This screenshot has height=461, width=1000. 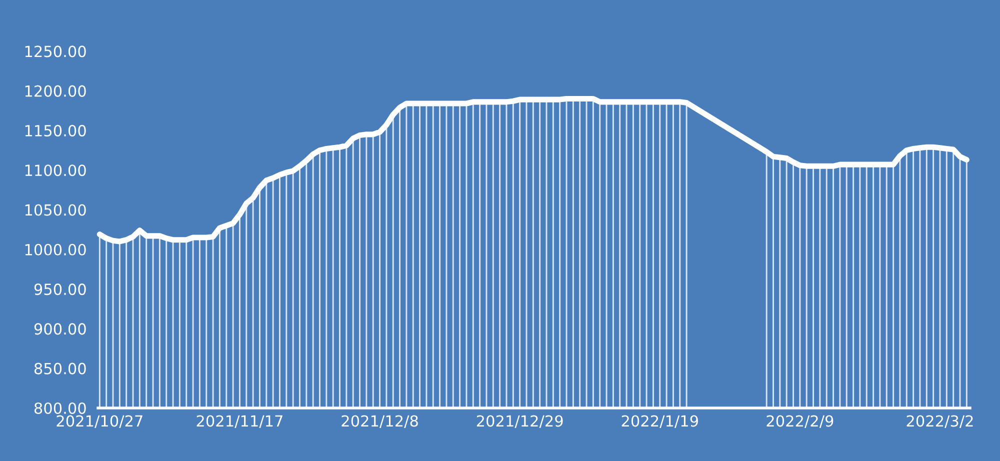 What do you see at coordinates (55, 130) in the screenshot?
I see `y-tick-label: 1150.00` at bounding box center [55, 130].